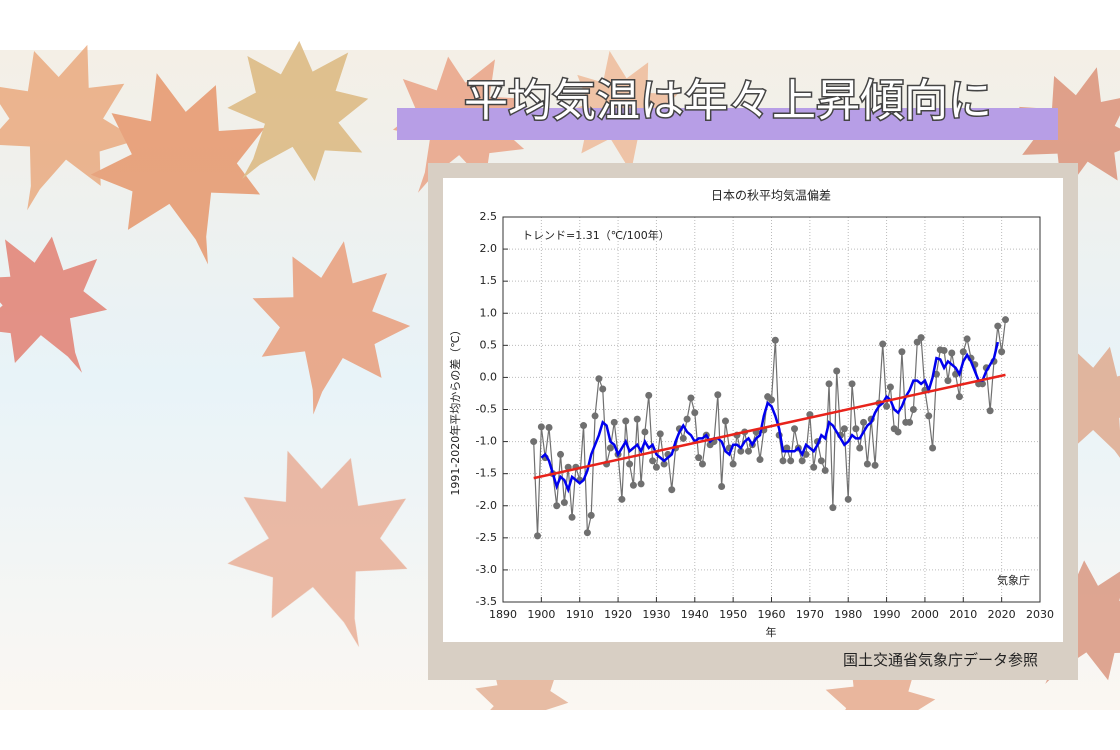  I want to click on bottom-margin, so click(560, 730).